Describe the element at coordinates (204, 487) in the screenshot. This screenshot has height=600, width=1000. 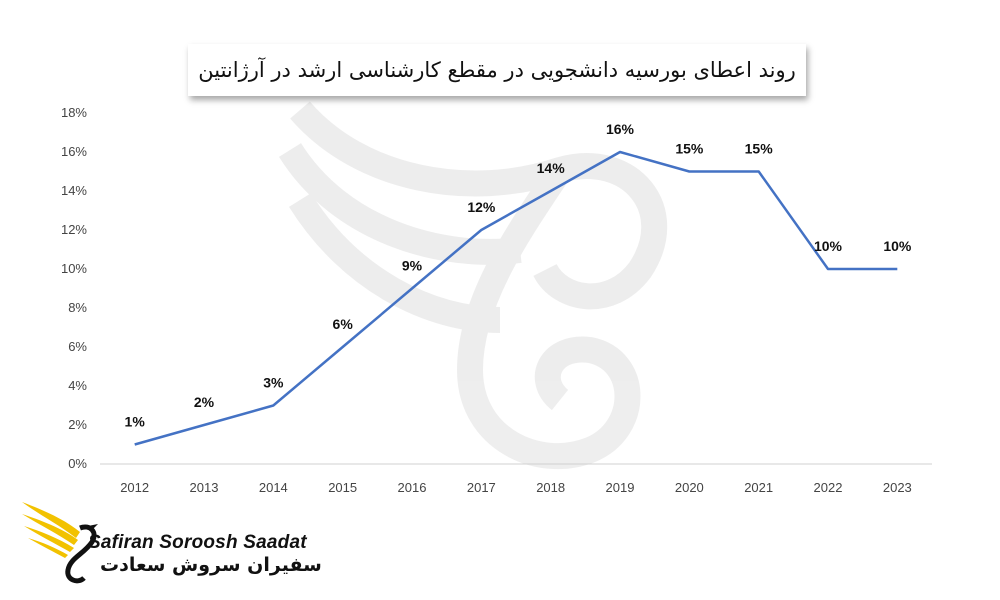
I see `x-tick-label: 2013` at that location.